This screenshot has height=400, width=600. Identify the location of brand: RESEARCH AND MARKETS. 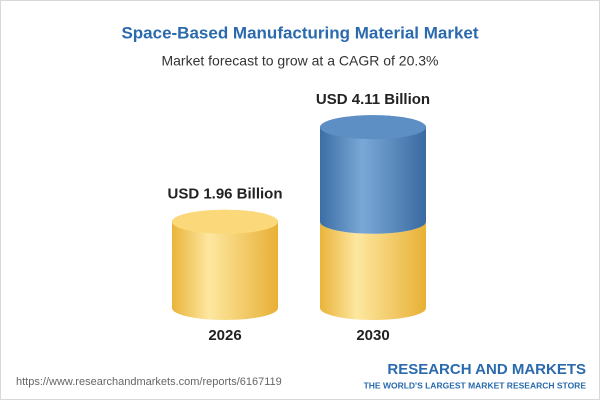
(486, 369).